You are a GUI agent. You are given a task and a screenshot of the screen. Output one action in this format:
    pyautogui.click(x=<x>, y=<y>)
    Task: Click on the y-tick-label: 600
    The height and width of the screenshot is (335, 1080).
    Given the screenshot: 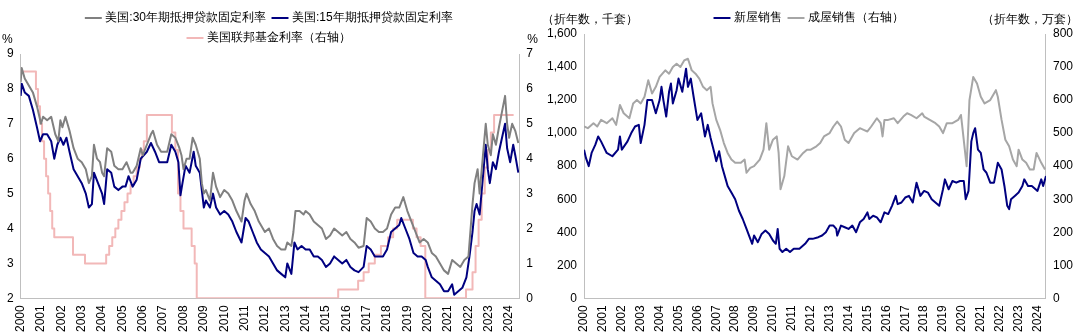 What is the action you would take?
    pyautogui.click(x=567, y=198)
    